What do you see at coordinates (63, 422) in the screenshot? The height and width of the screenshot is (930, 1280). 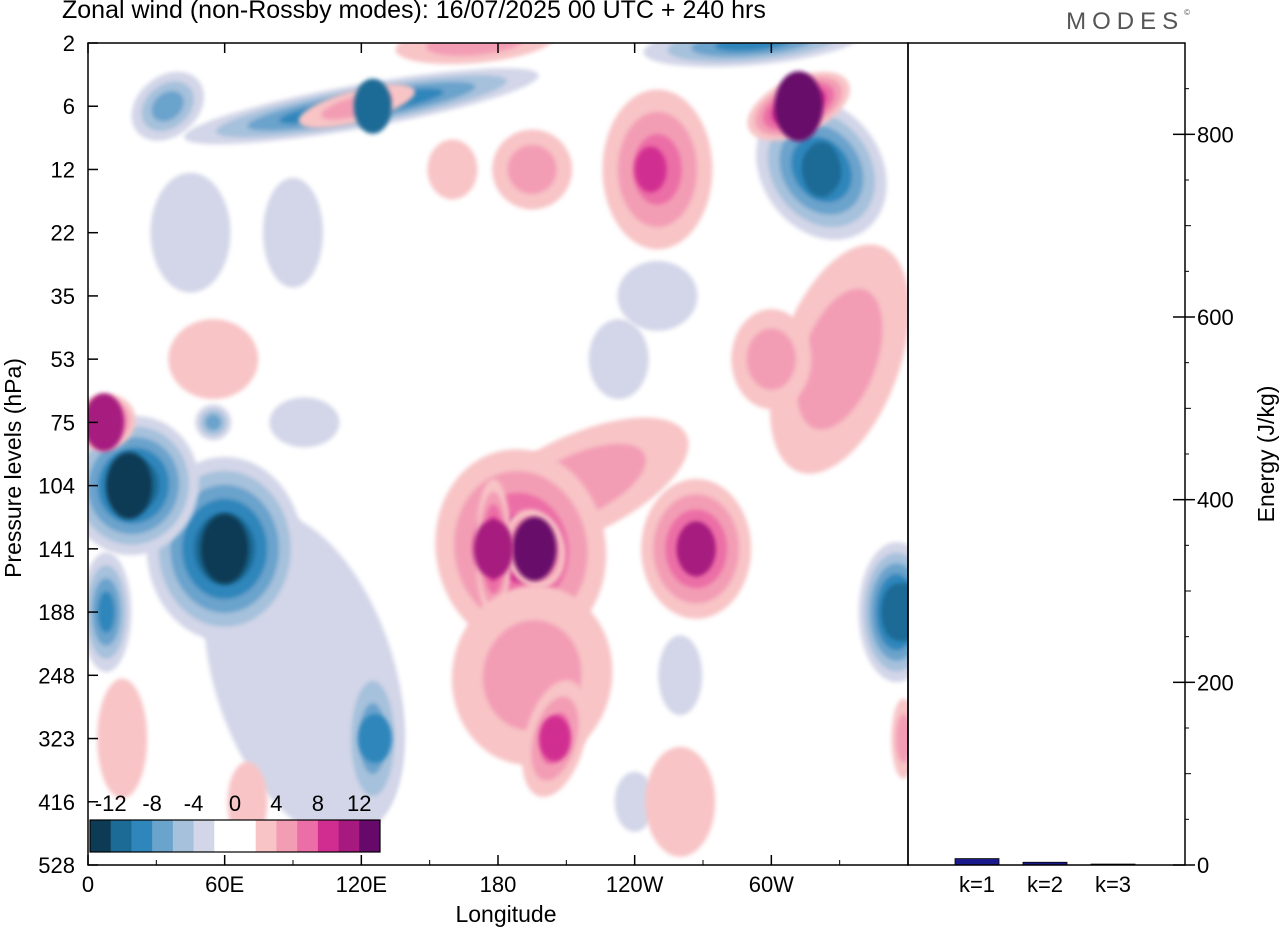 I see `y-tick-label: 75` at bounding box center [63, 422].